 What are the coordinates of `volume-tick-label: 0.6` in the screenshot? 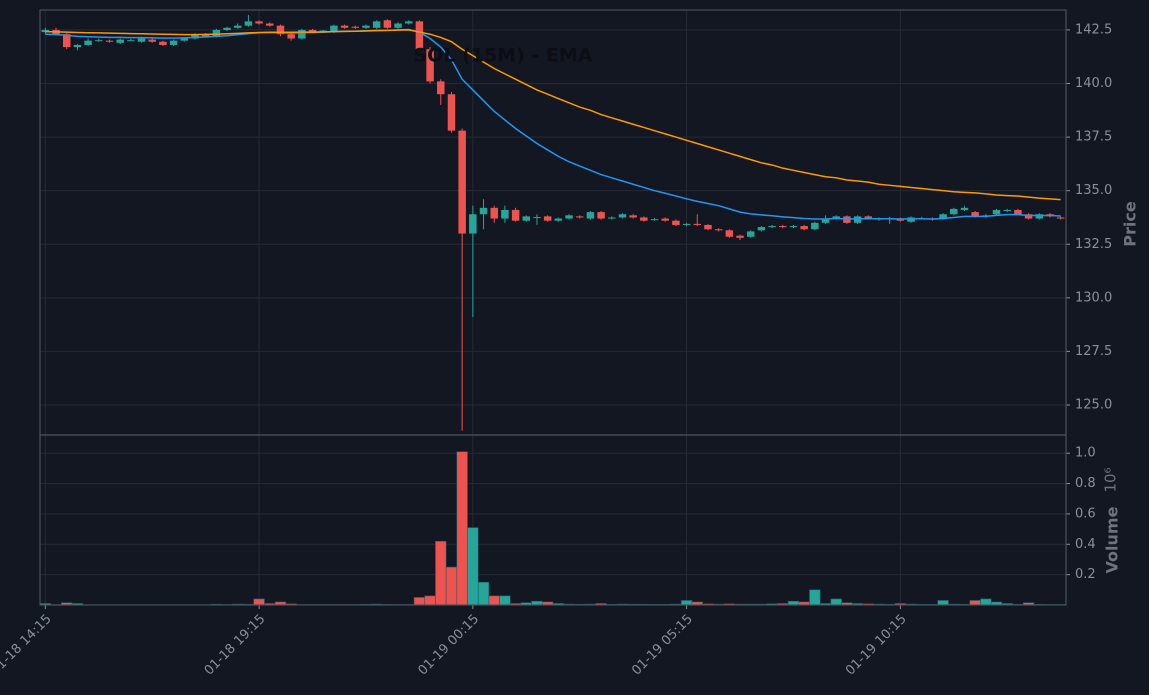 It's located at (1085, 513).